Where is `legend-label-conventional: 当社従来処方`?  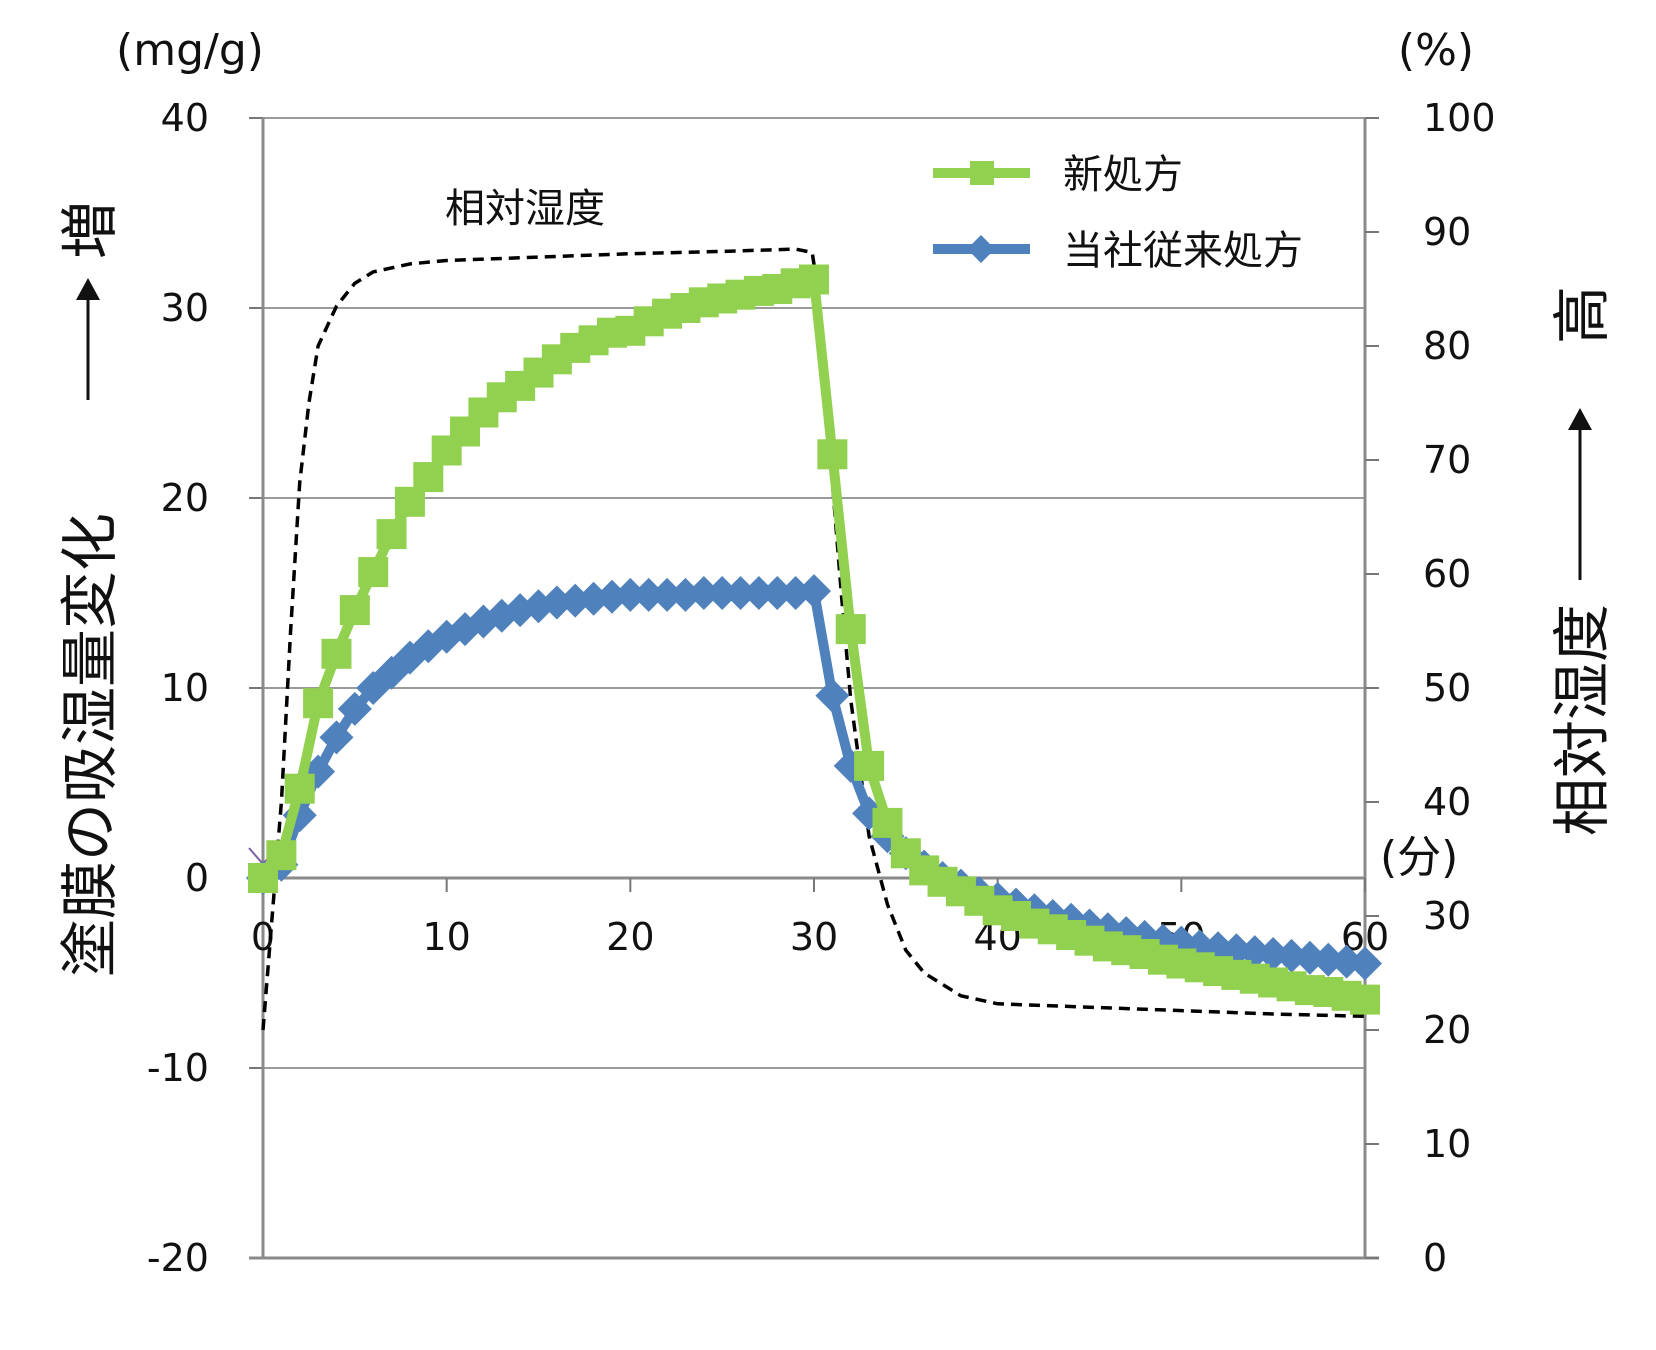
legend-label-conventional: 当社従来処方 is located at coordinates (1183, 251).